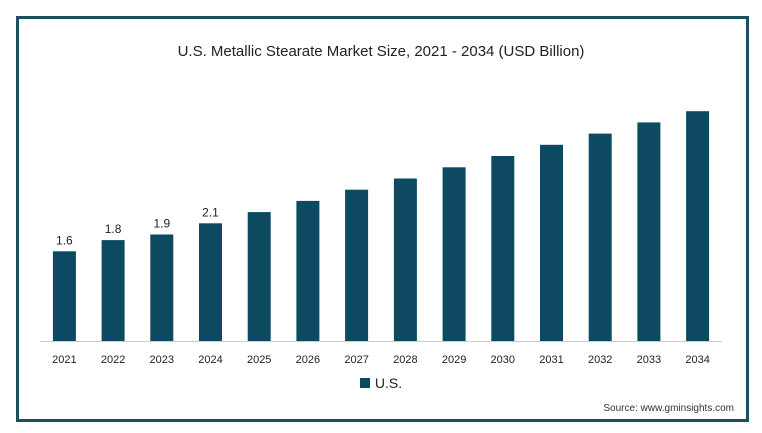 Image resolution: width=762 pixels, height=433 pixels. What do you see at coordinates (113, 290) in the screenshot?
I see `bar-2022` at bounding box center [113, 290].